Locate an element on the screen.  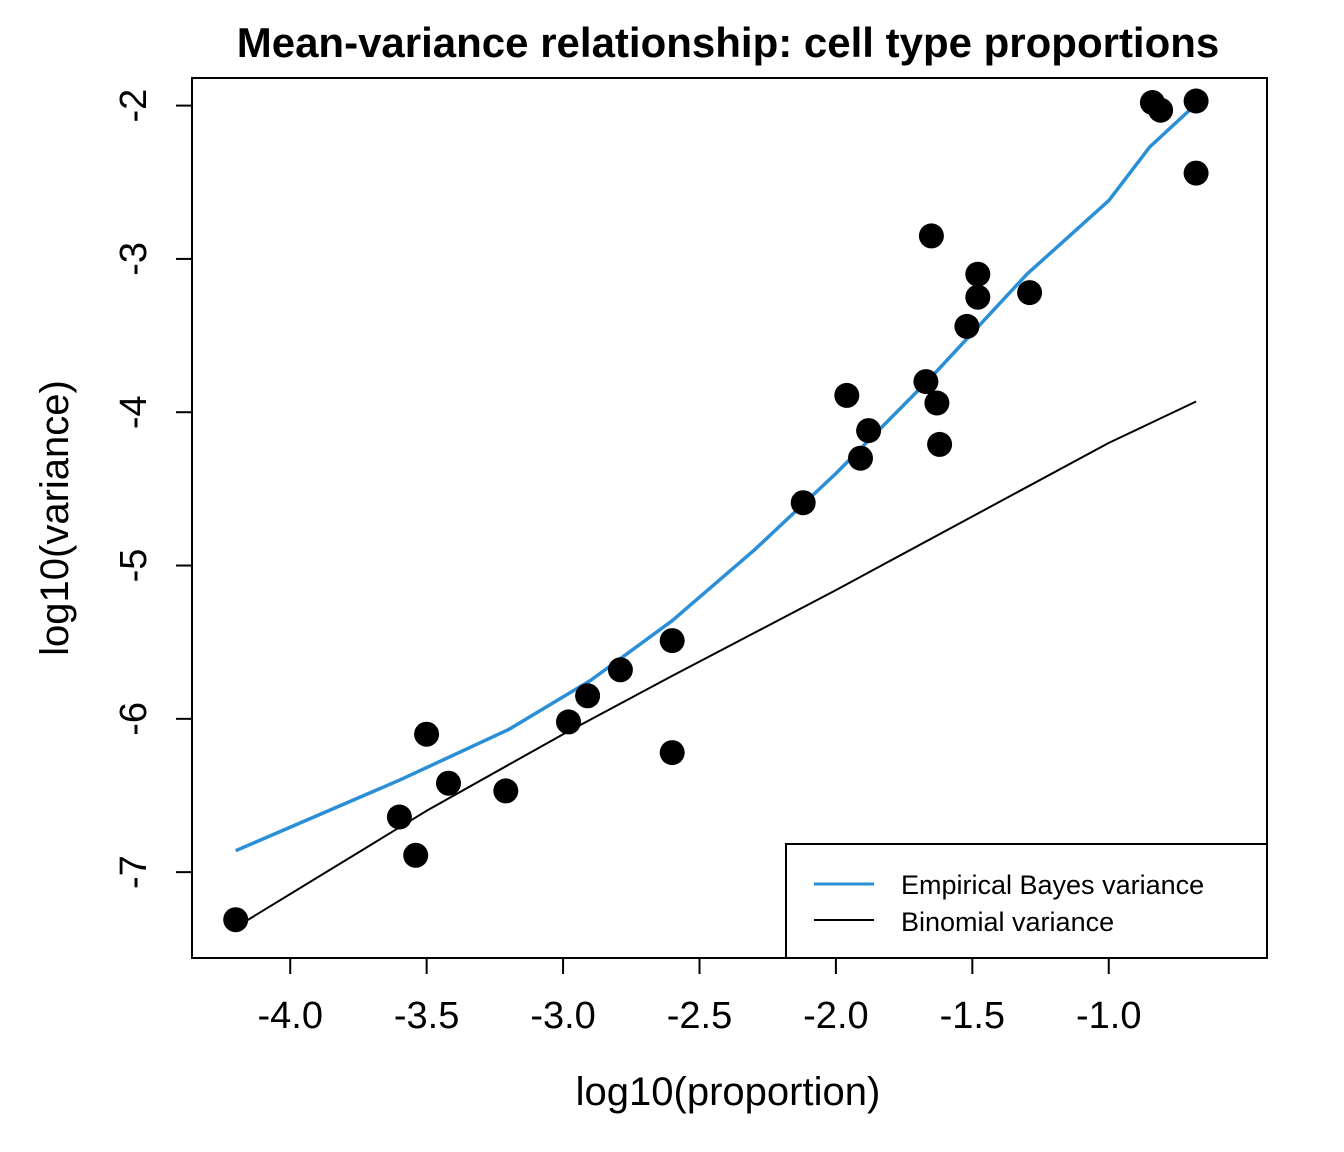
y-axis-label: log10(variance) is located at coordinates (55, 518).